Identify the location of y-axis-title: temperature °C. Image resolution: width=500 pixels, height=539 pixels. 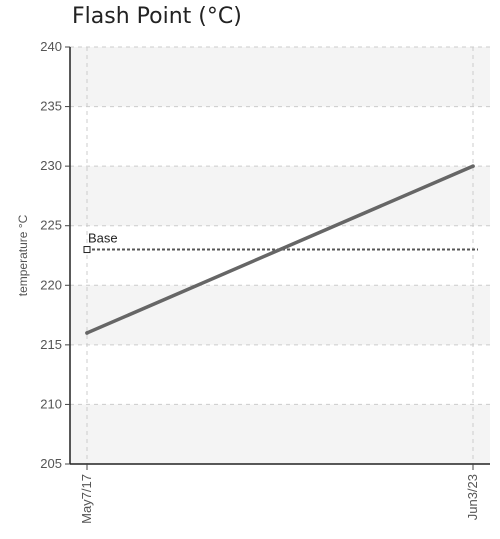
(23, 255).